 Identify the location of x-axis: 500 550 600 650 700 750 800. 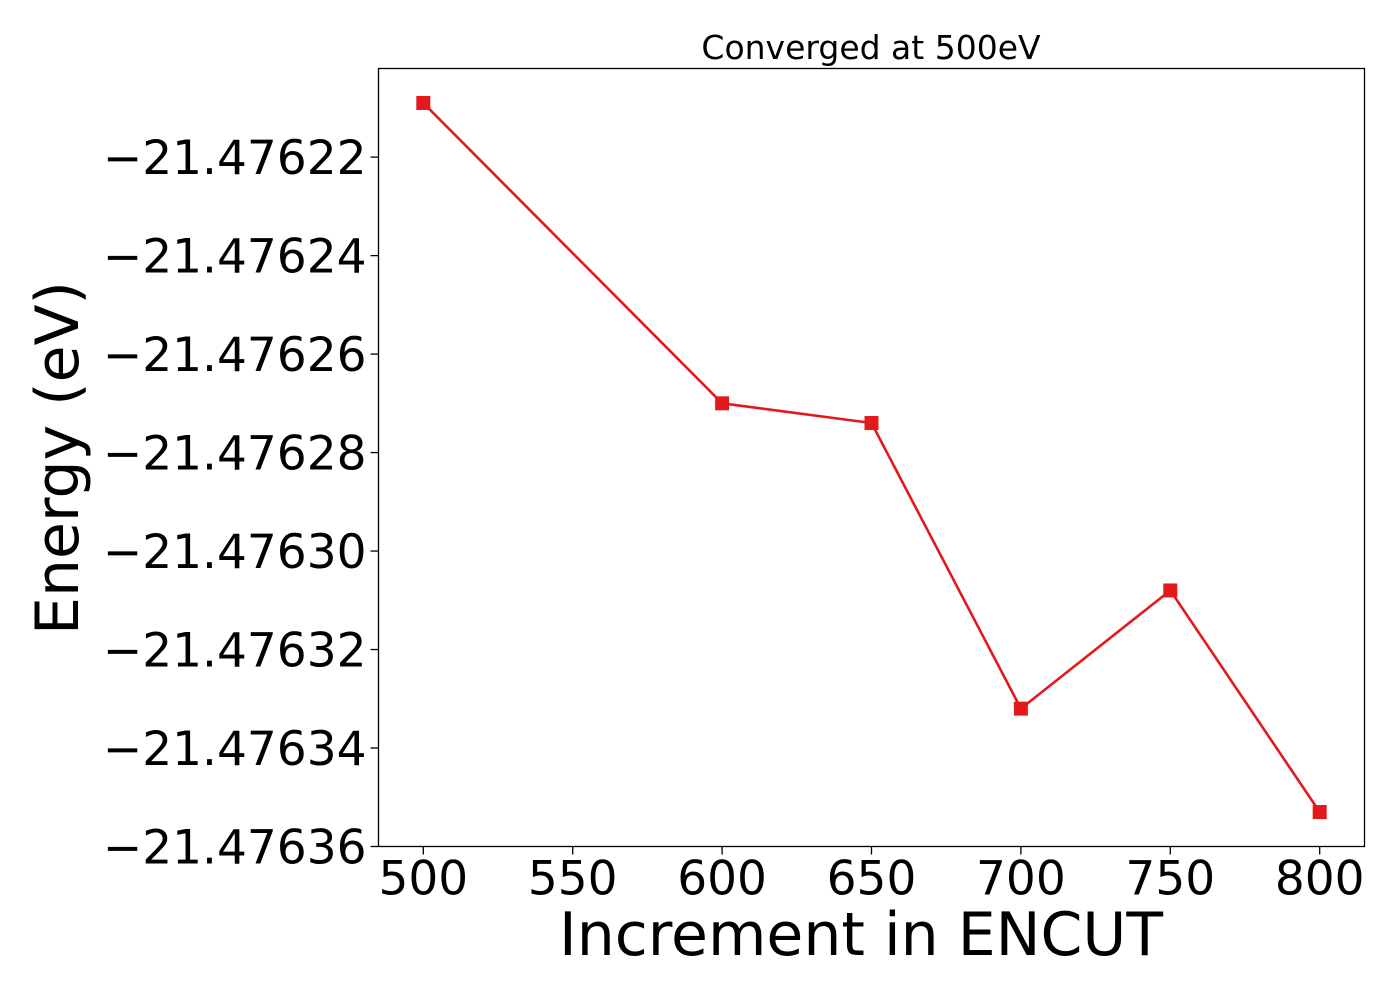
(871, 876).